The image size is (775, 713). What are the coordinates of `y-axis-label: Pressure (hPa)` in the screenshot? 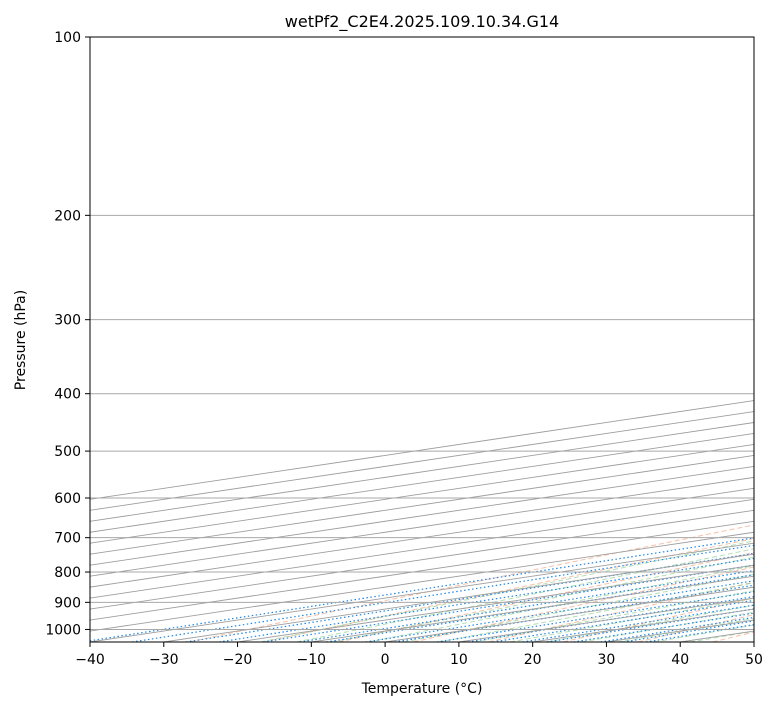 It's located at (21, 340).